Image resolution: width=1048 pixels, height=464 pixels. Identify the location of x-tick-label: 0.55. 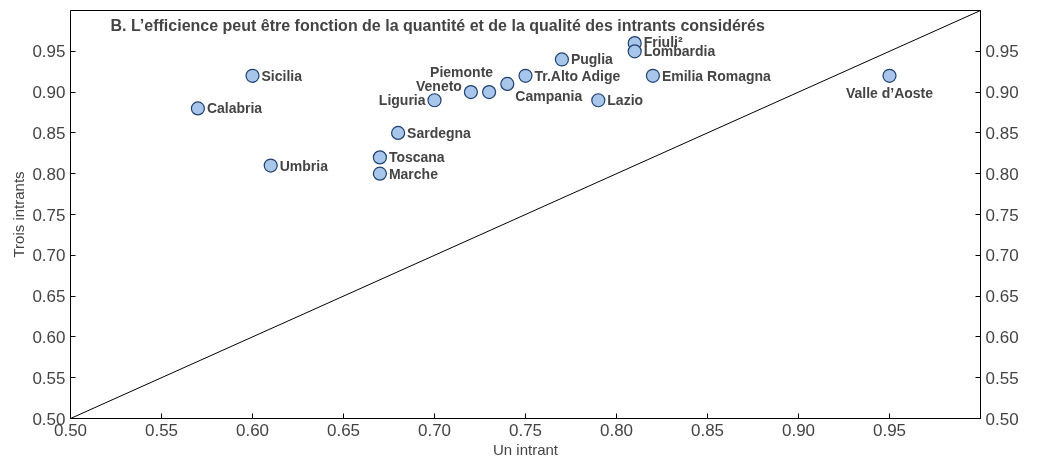
(161, 430).